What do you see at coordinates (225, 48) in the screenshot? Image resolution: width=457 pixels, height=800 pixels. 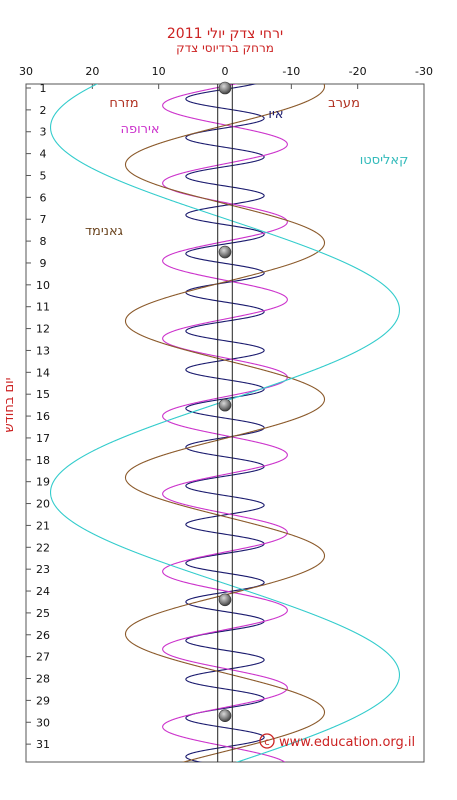 I see `chart-subtitle: מרחק ברדיוסי צדק` at bounding box center [225, 48].